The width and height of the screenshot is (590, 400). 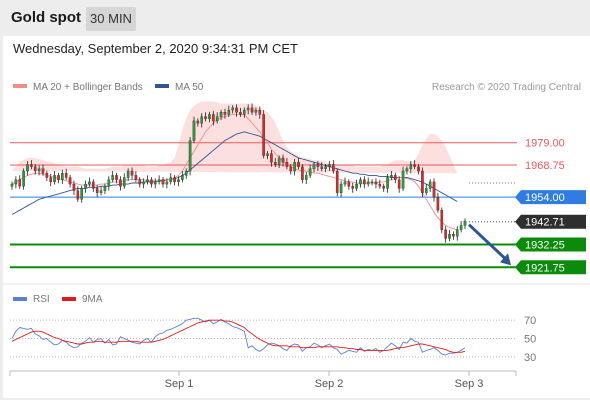 What do you see at coordinates (545, 144) in the screenshot?
I see `level-label-1979-00: 1979.00` at bounding box center [545, 144].